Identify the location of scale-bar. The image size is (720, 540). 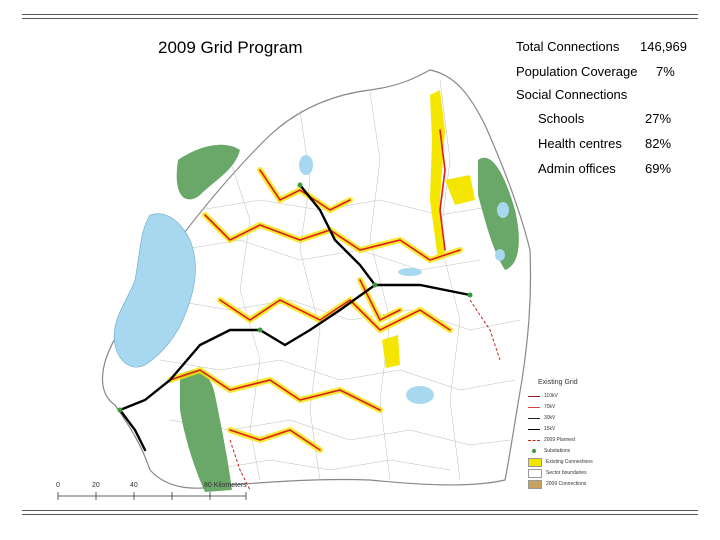
(152, 496).